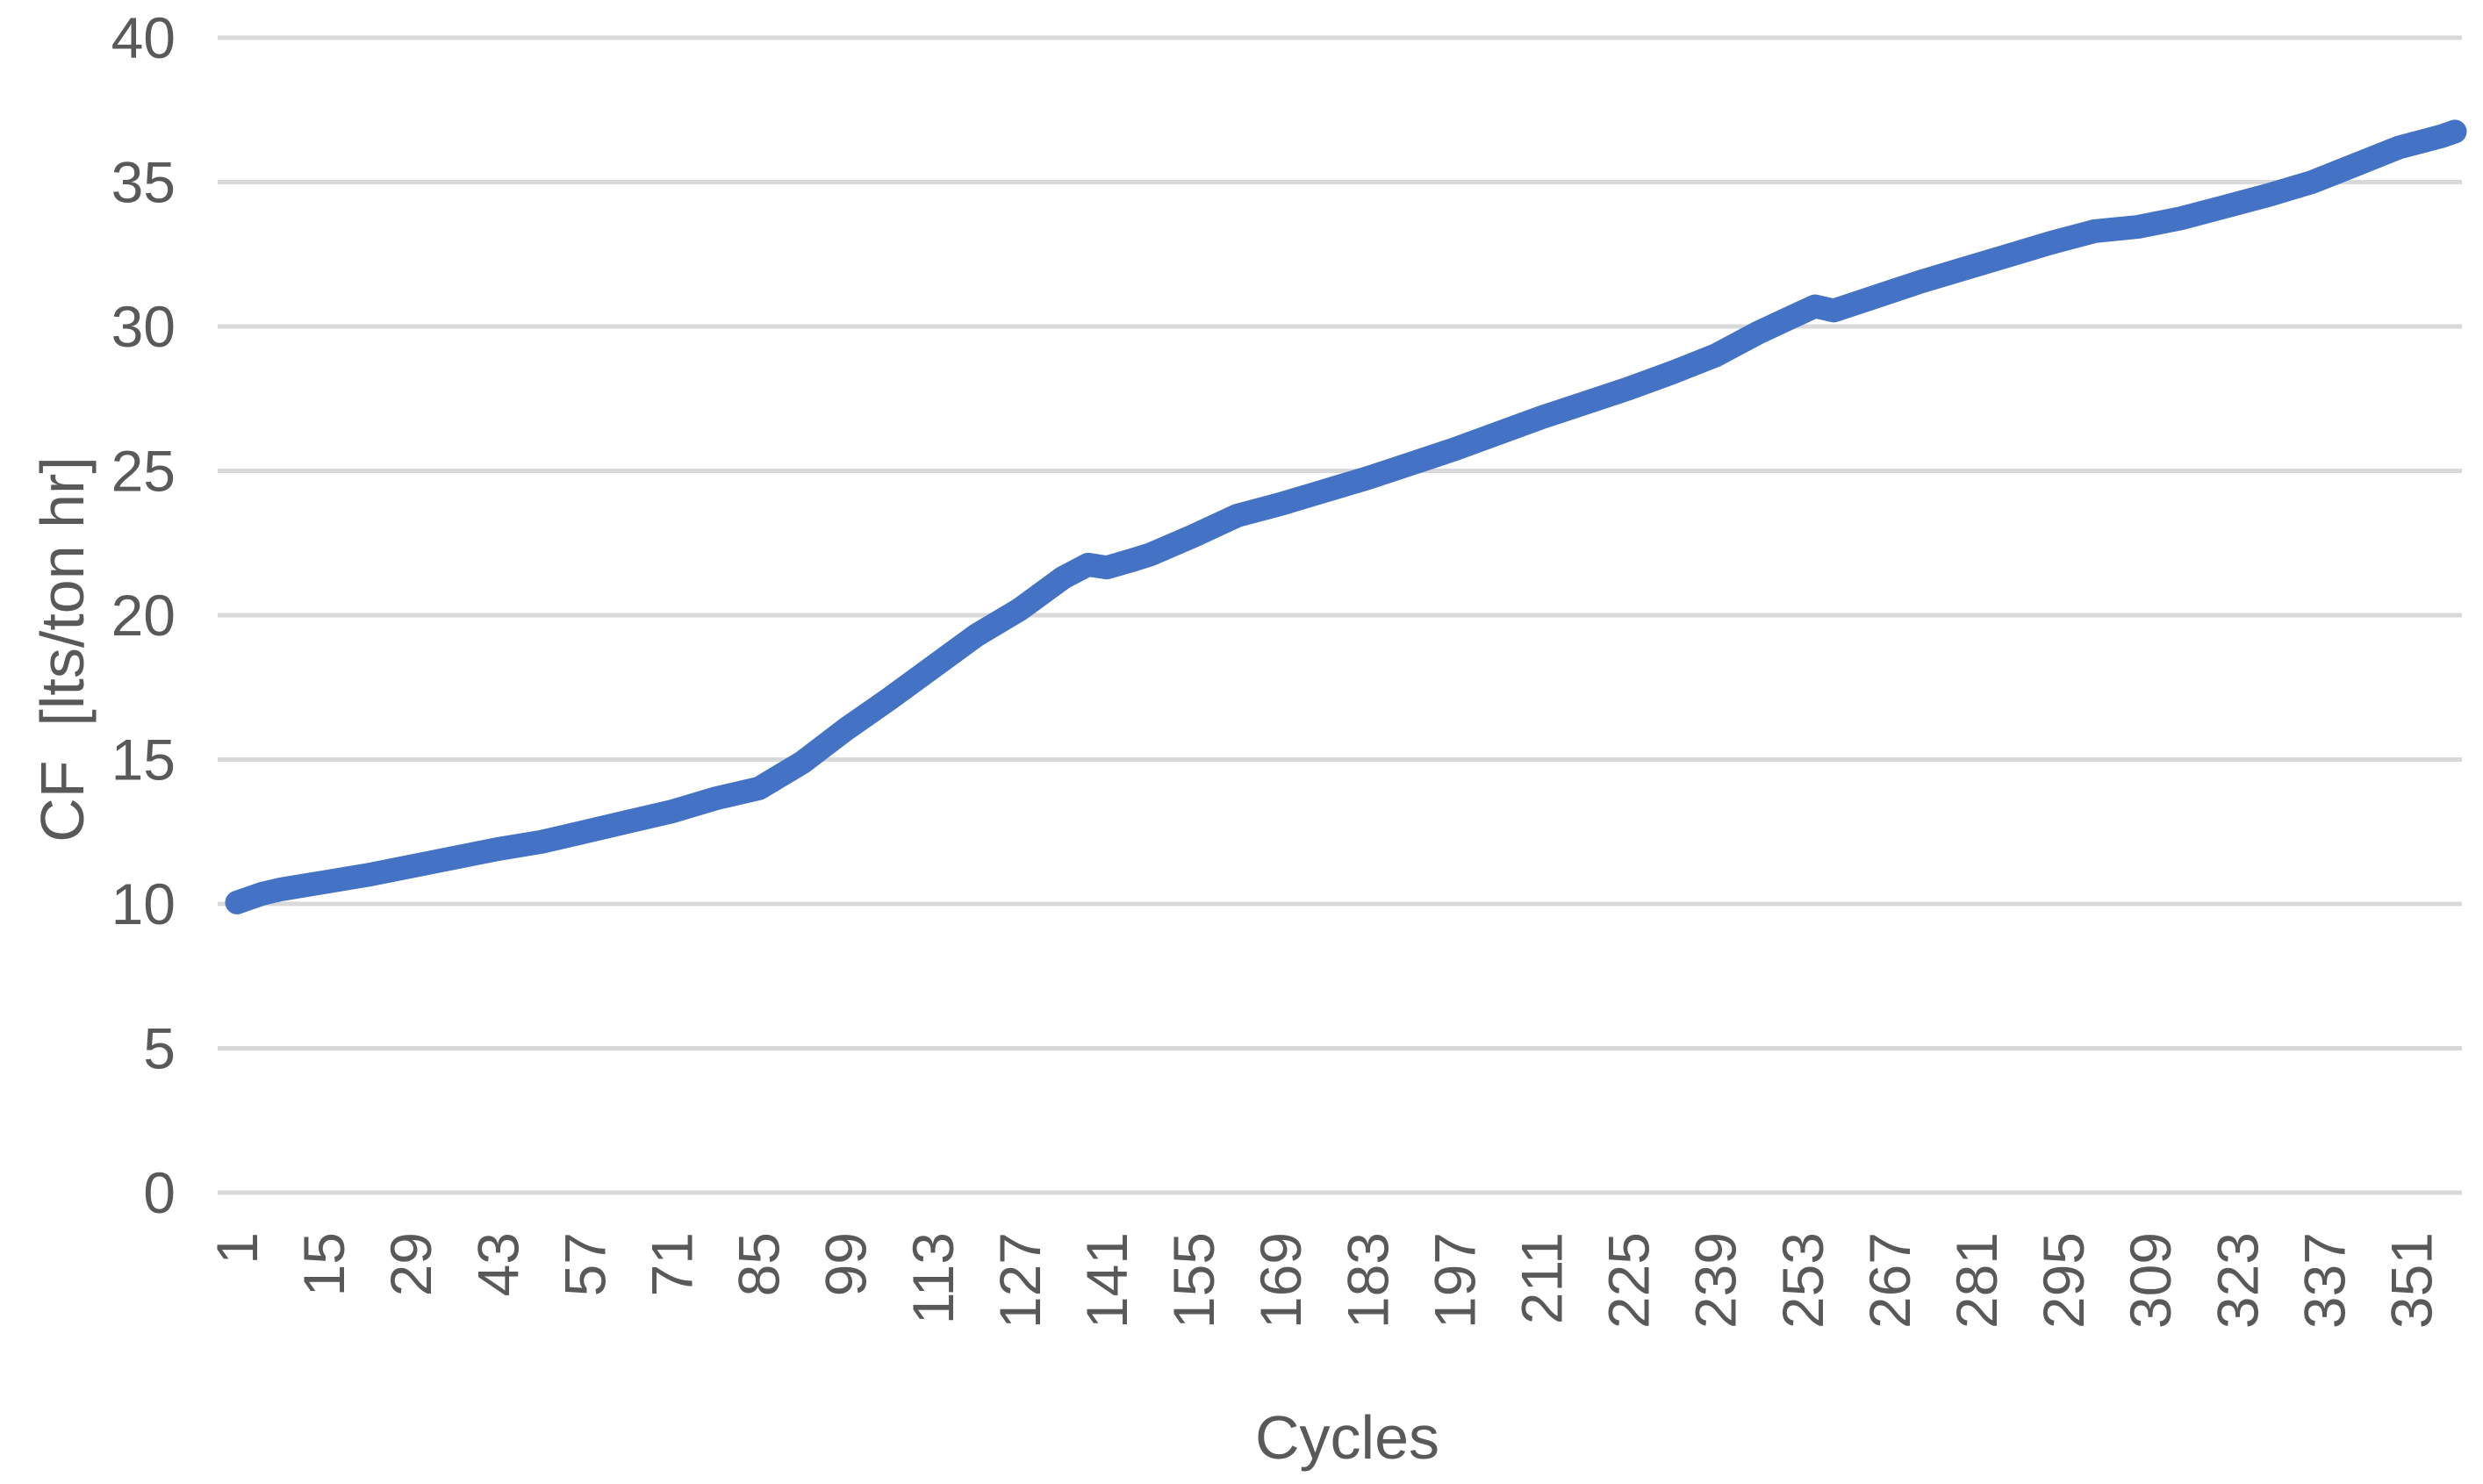  I want to click on x-tick-label: 141, so click(1106, 1280).